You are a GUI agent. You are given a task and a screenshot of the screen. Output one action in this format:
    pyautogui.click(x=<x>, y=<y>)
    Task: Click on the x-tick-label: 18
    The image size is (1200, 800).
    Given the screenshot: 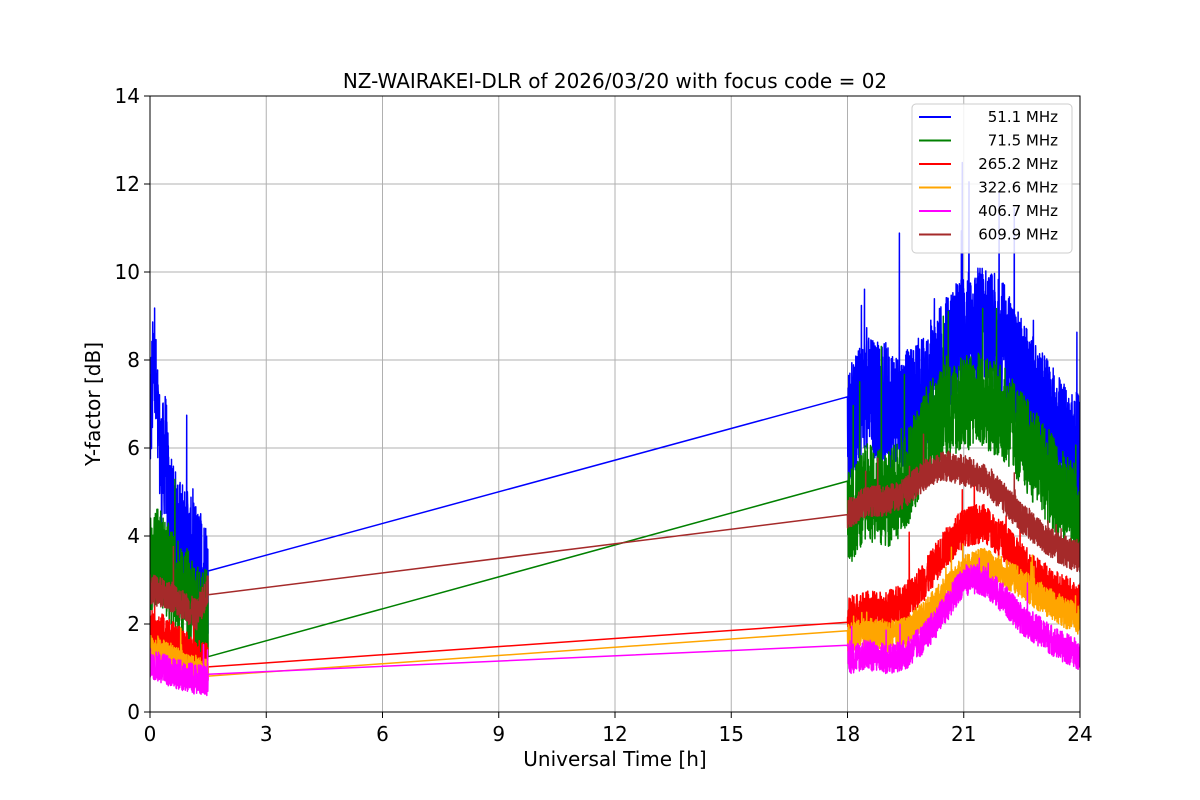 What is the action you would take?
    pyautogui.click(x=847, y=734)
    